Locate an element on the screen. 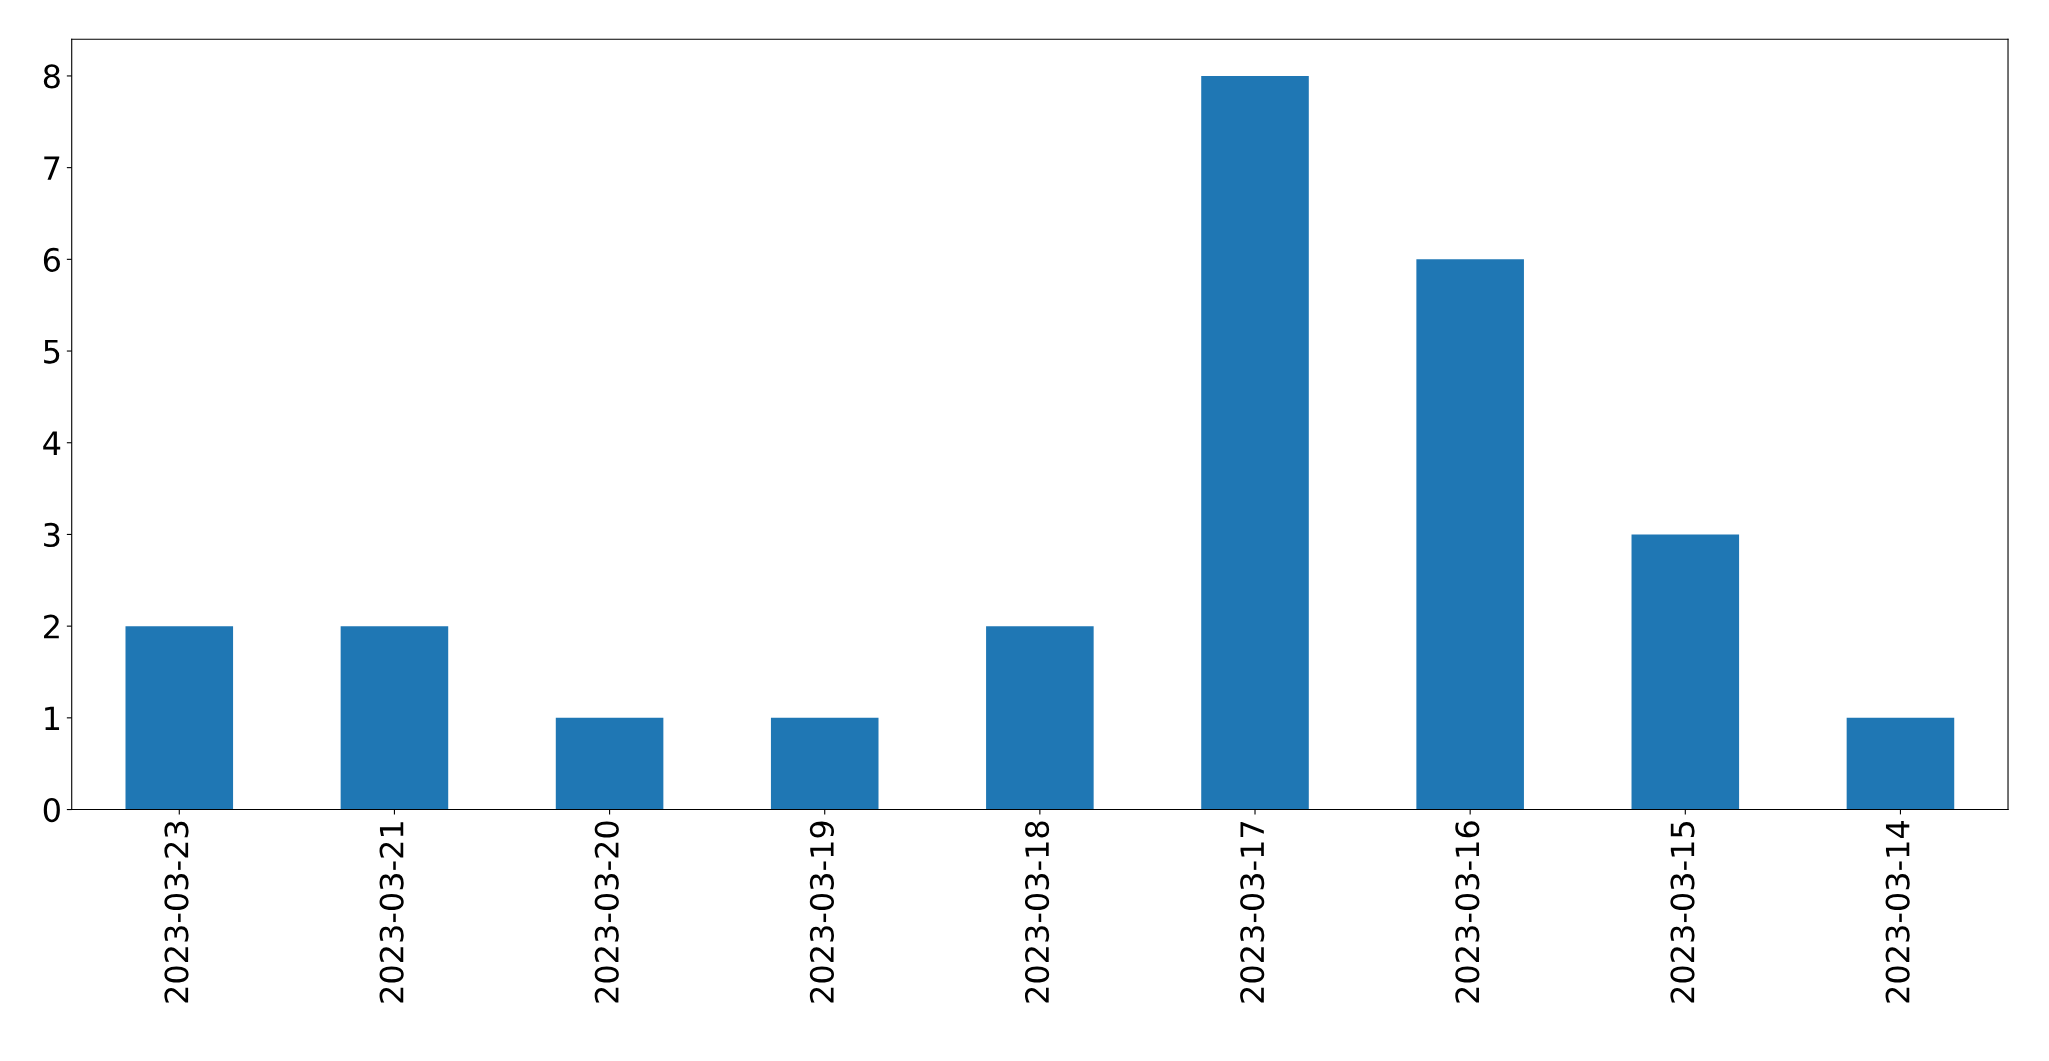 The height and width of the screenshot is (1061, 2049). y-tick-label: 3 is located at coordinates (52, 535).